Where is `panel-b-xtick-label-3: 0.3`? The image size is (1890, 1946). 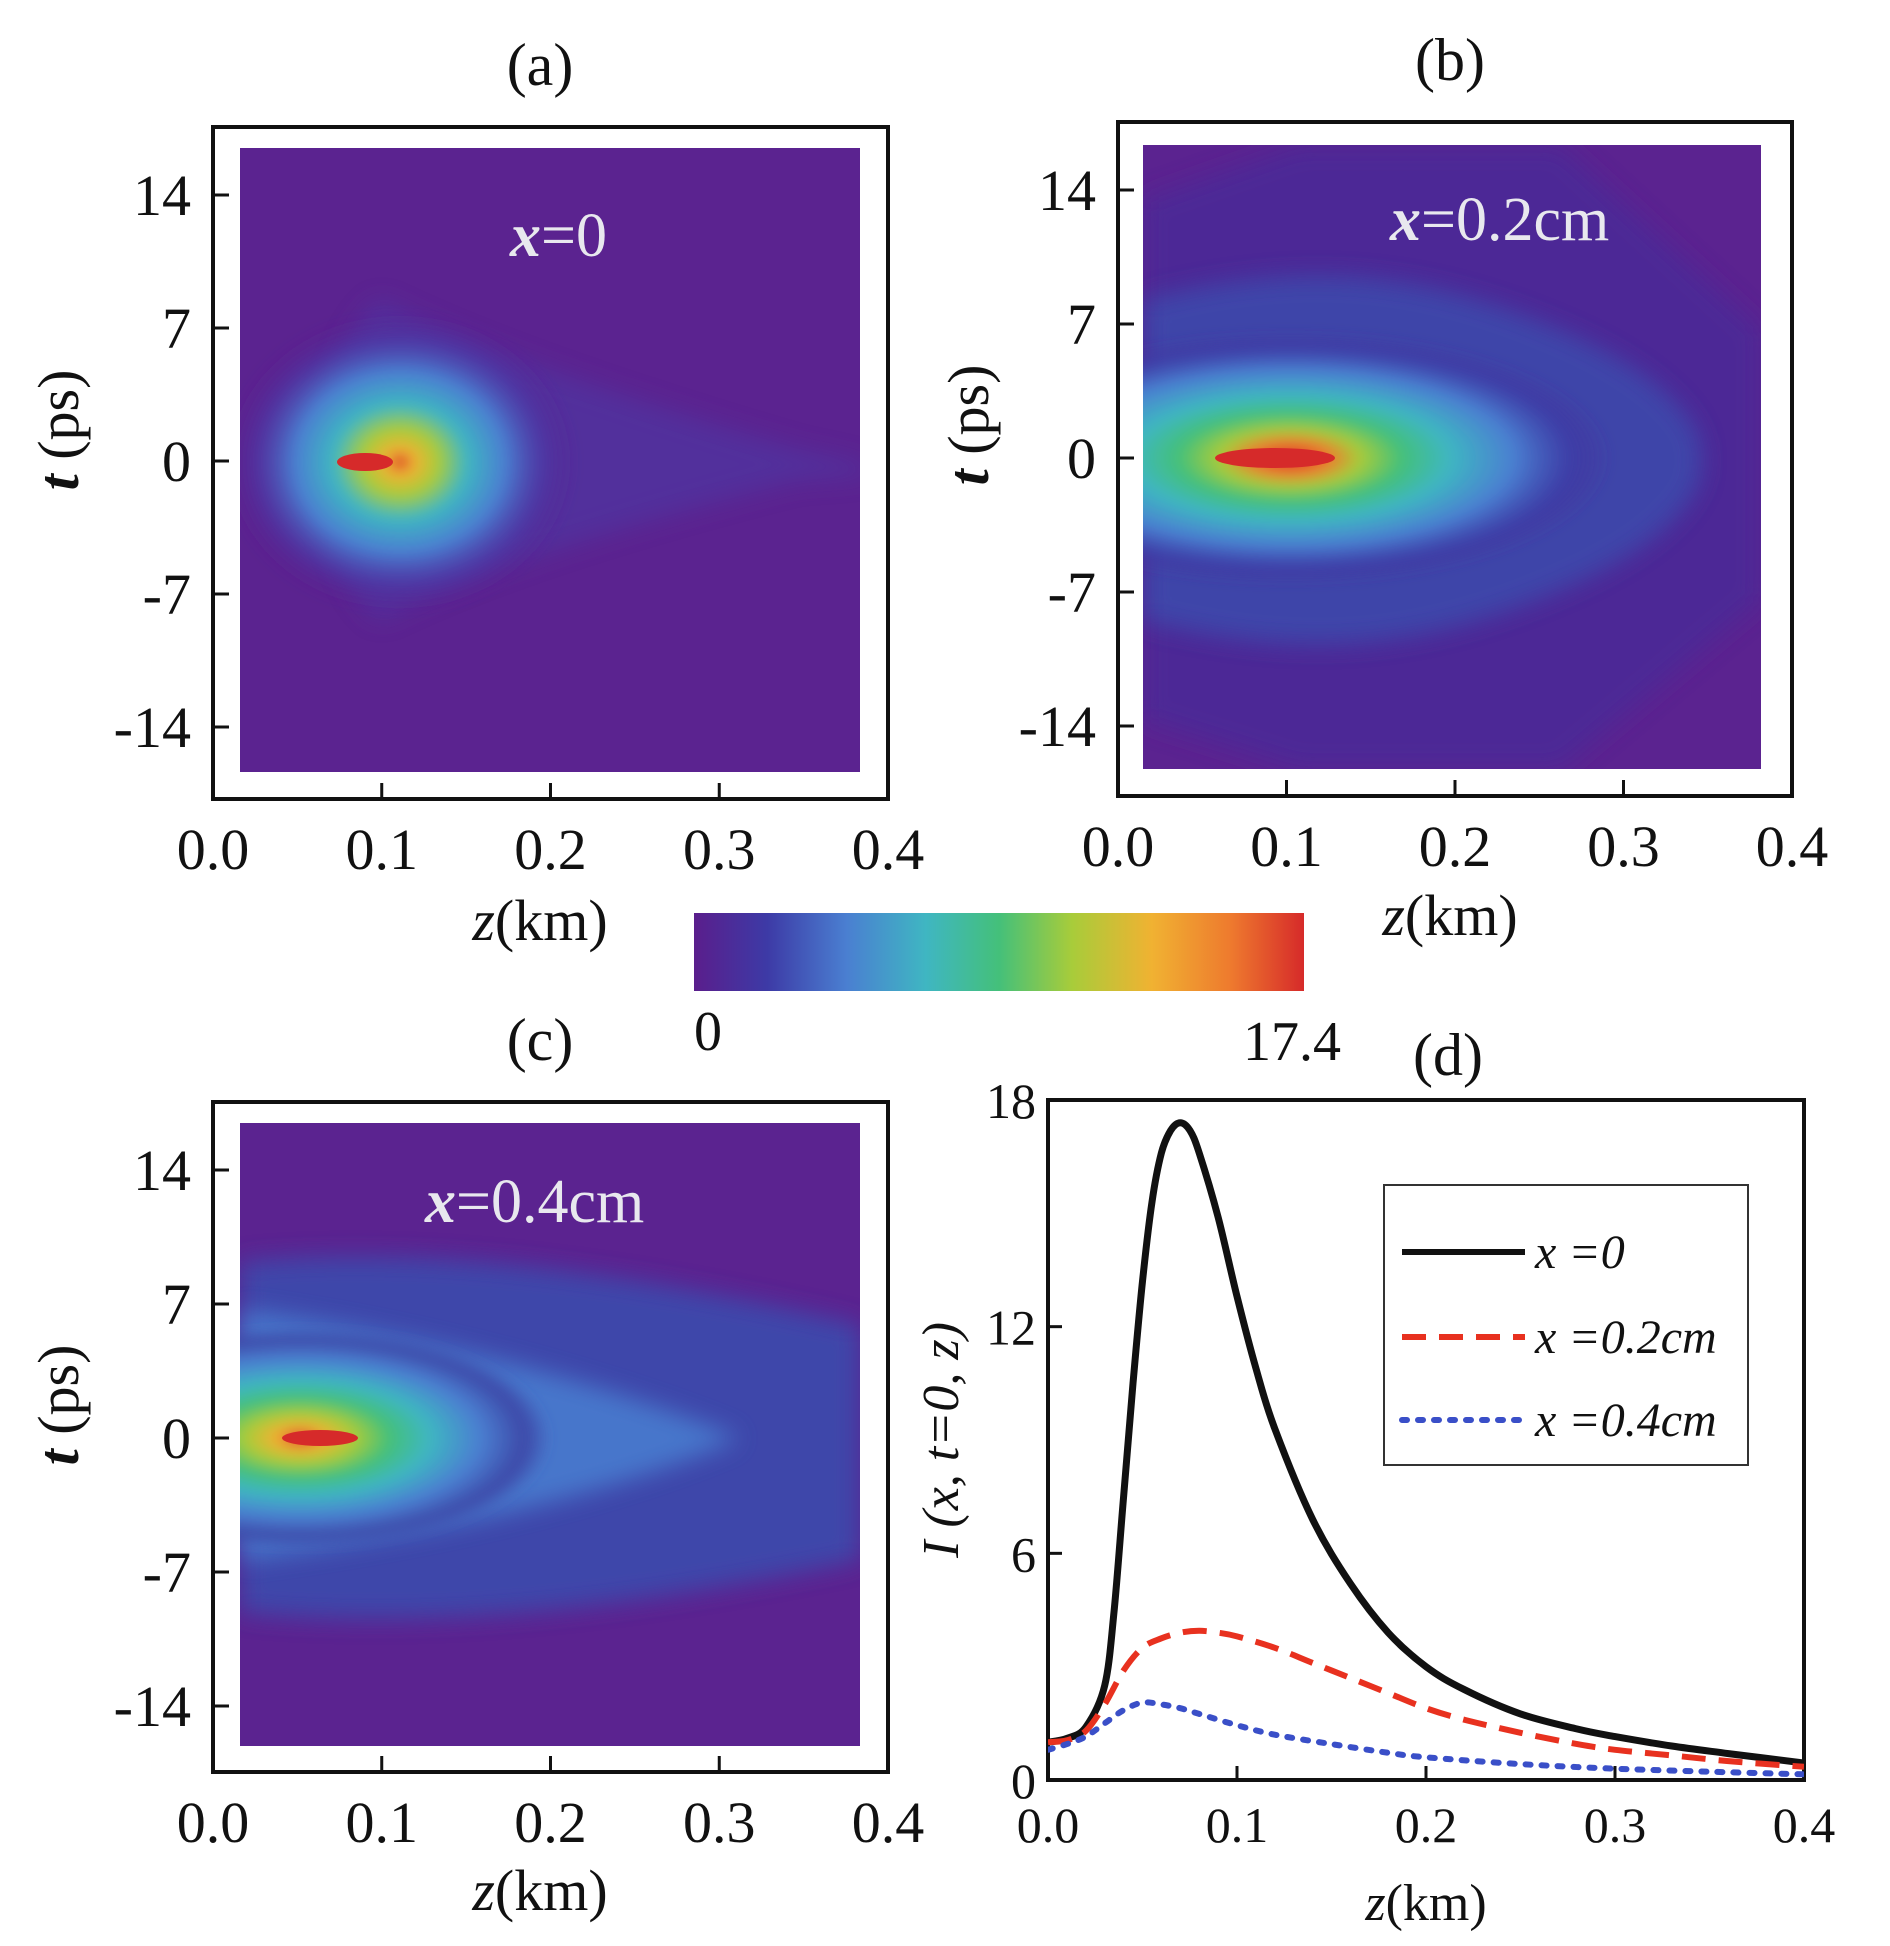
panel-b-xtick-label-3: 0.3 is located at coordinates (1623, 846).